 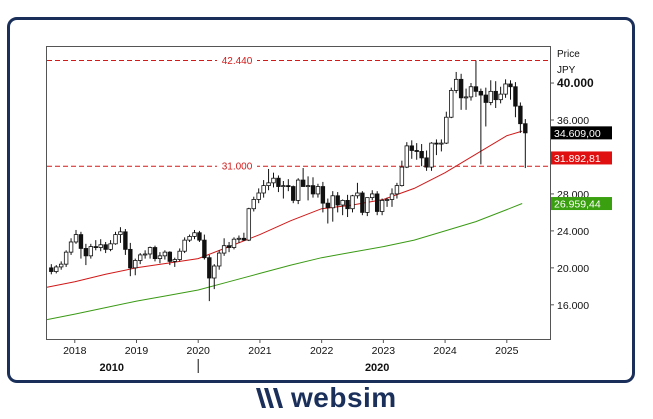 I want to click on y-tick-label: 20.000, so click(x=573, y=269).